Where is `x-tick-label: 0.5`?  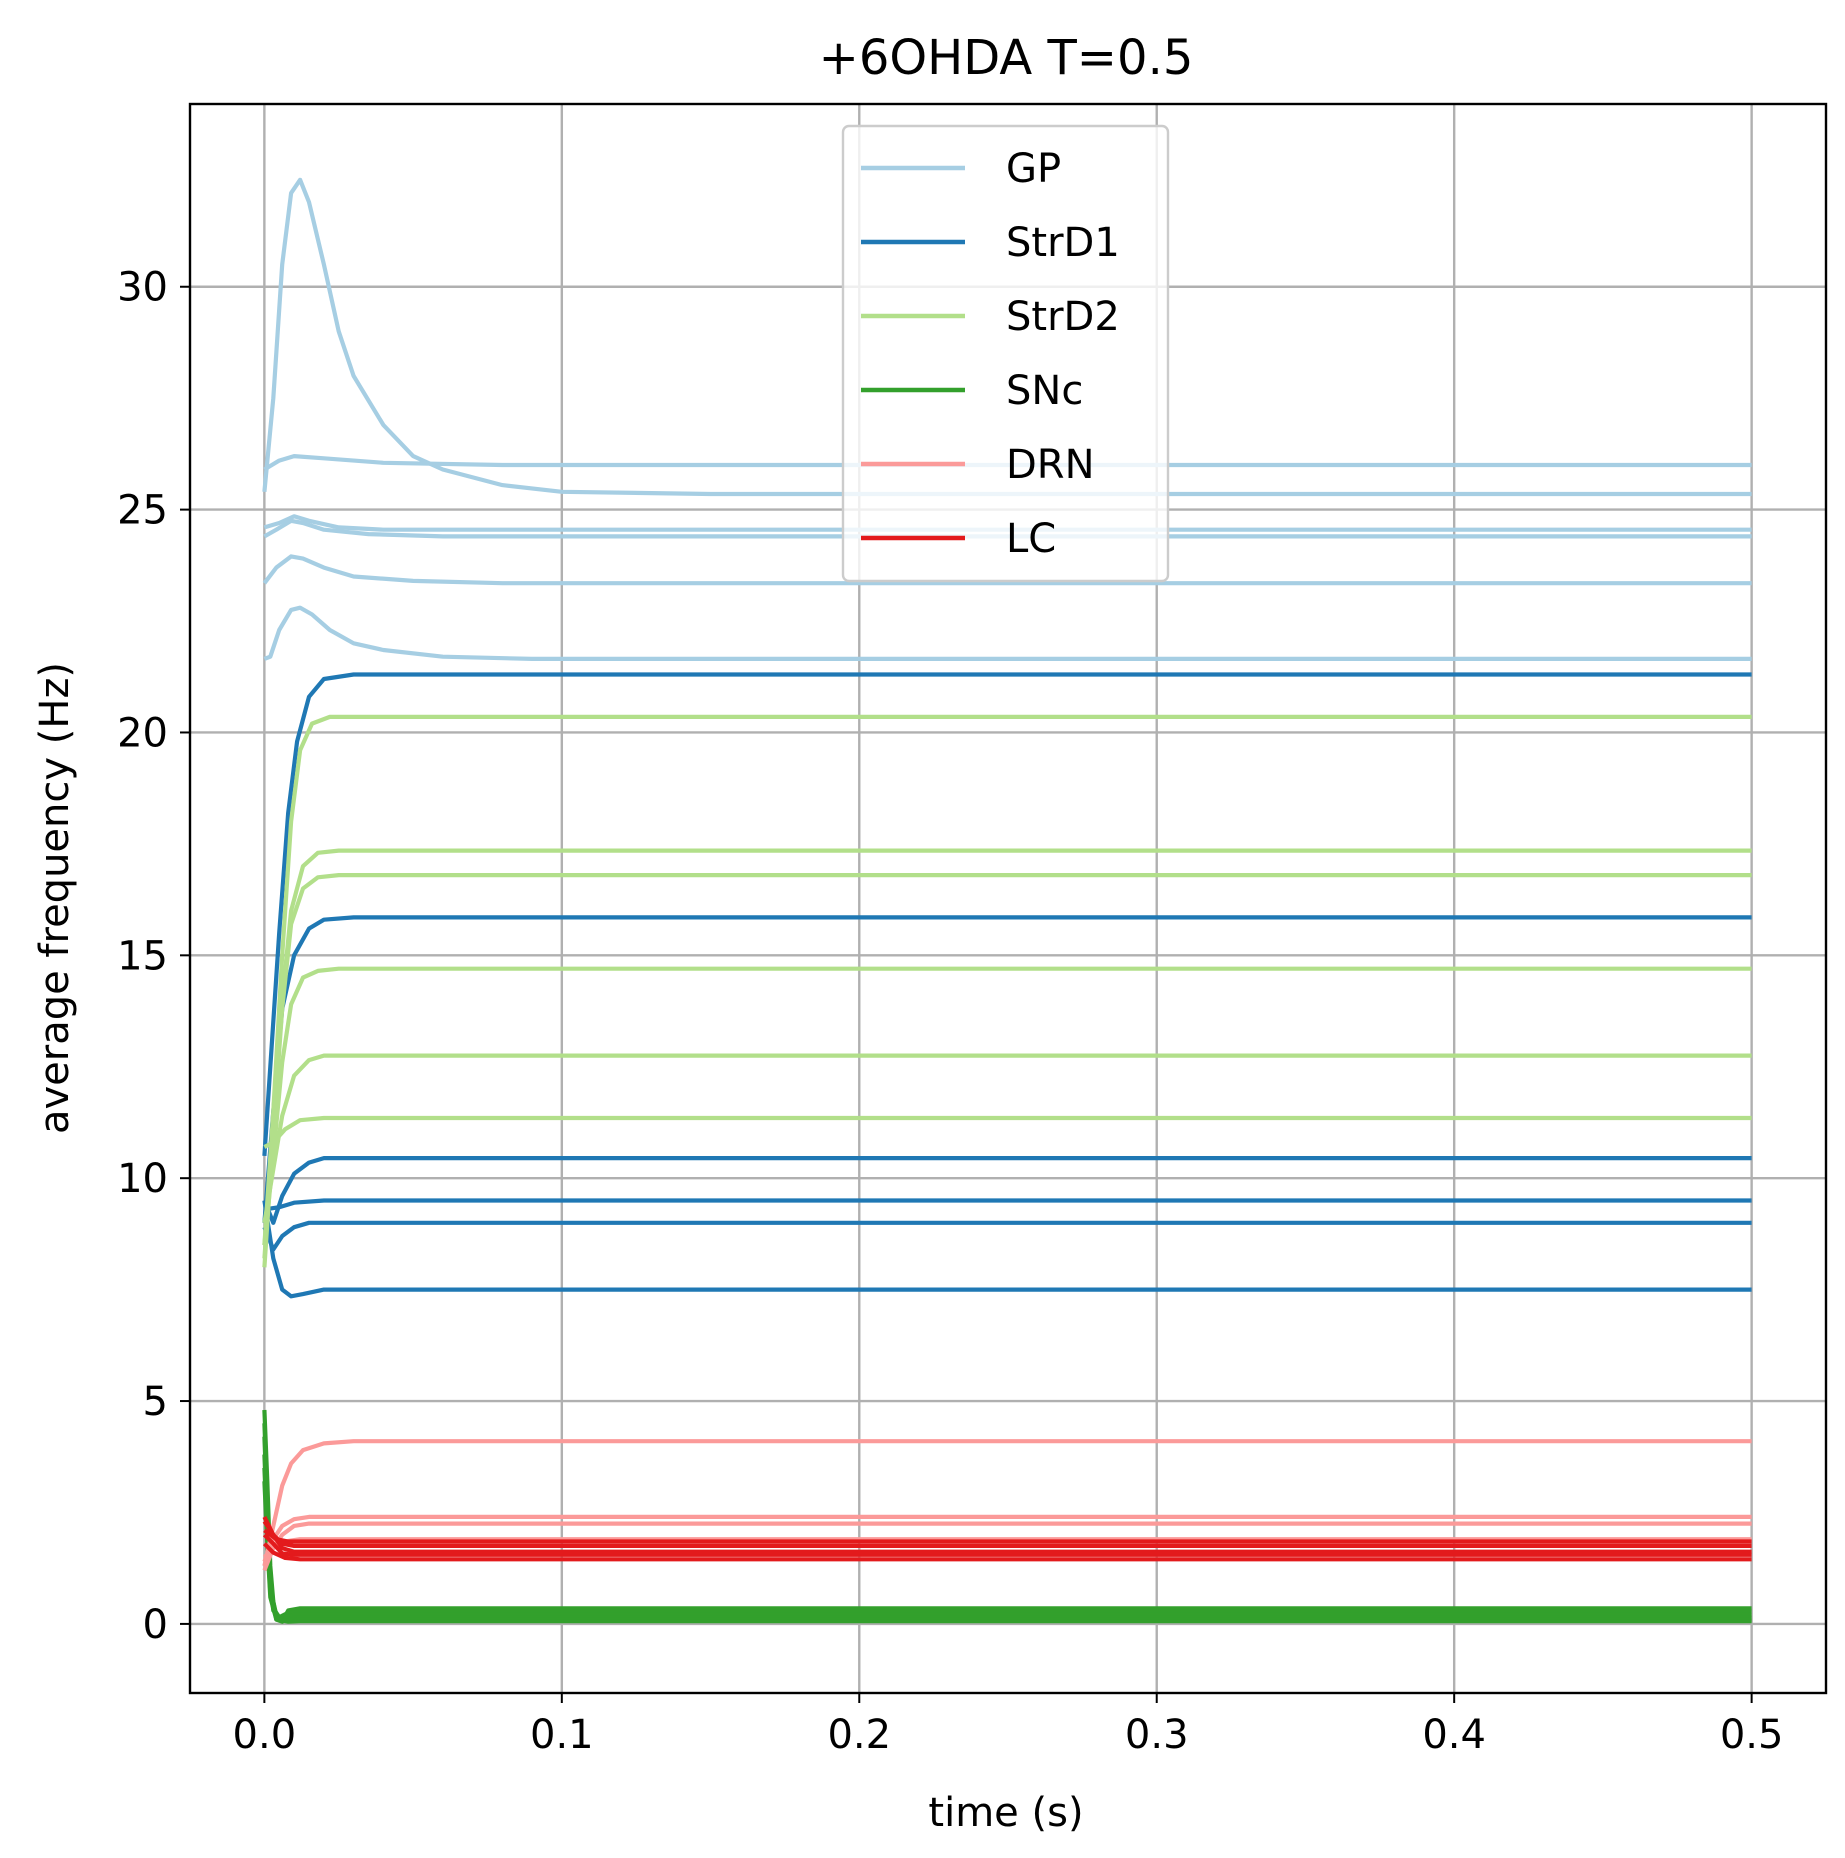 x-tick-label: 0.5 is located at coordinates (1752, 1735).